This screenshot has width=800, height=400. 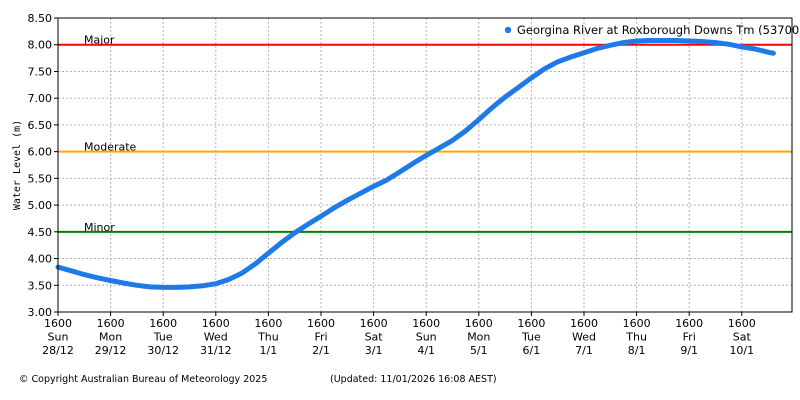 I want to click on x-tick-label: 28/12, so click(x=58, y=350).